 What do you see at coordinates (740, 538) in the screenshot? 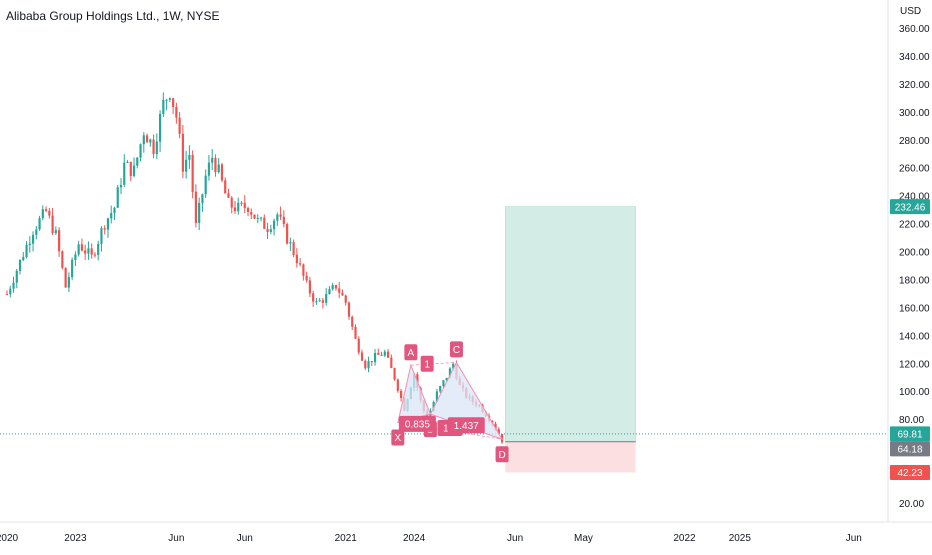
I see `x-tick-label: 2025` at bounding box center [740, 538].